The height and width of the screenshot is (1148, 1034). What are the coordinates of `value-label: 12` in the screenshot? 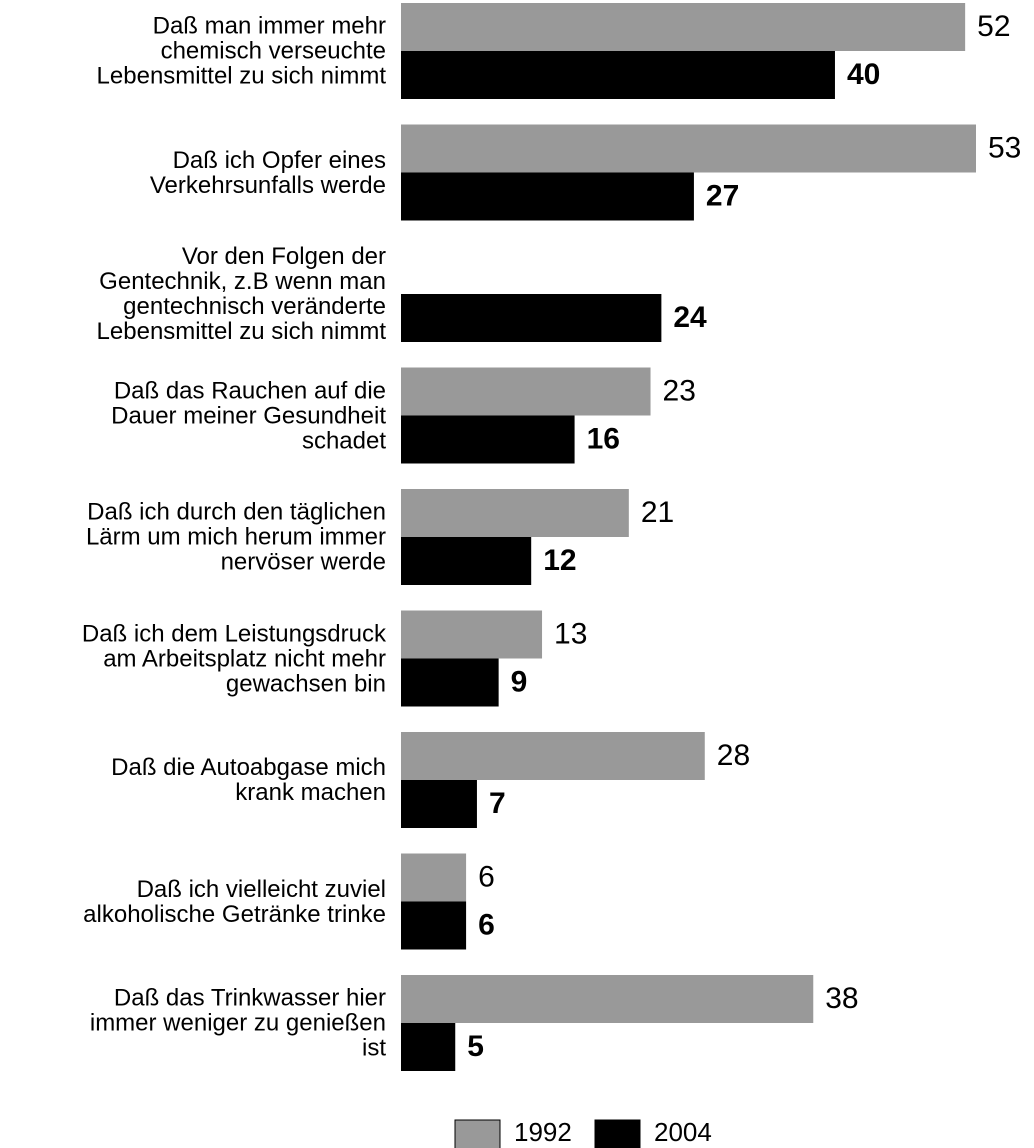 It's located at (559, 560).